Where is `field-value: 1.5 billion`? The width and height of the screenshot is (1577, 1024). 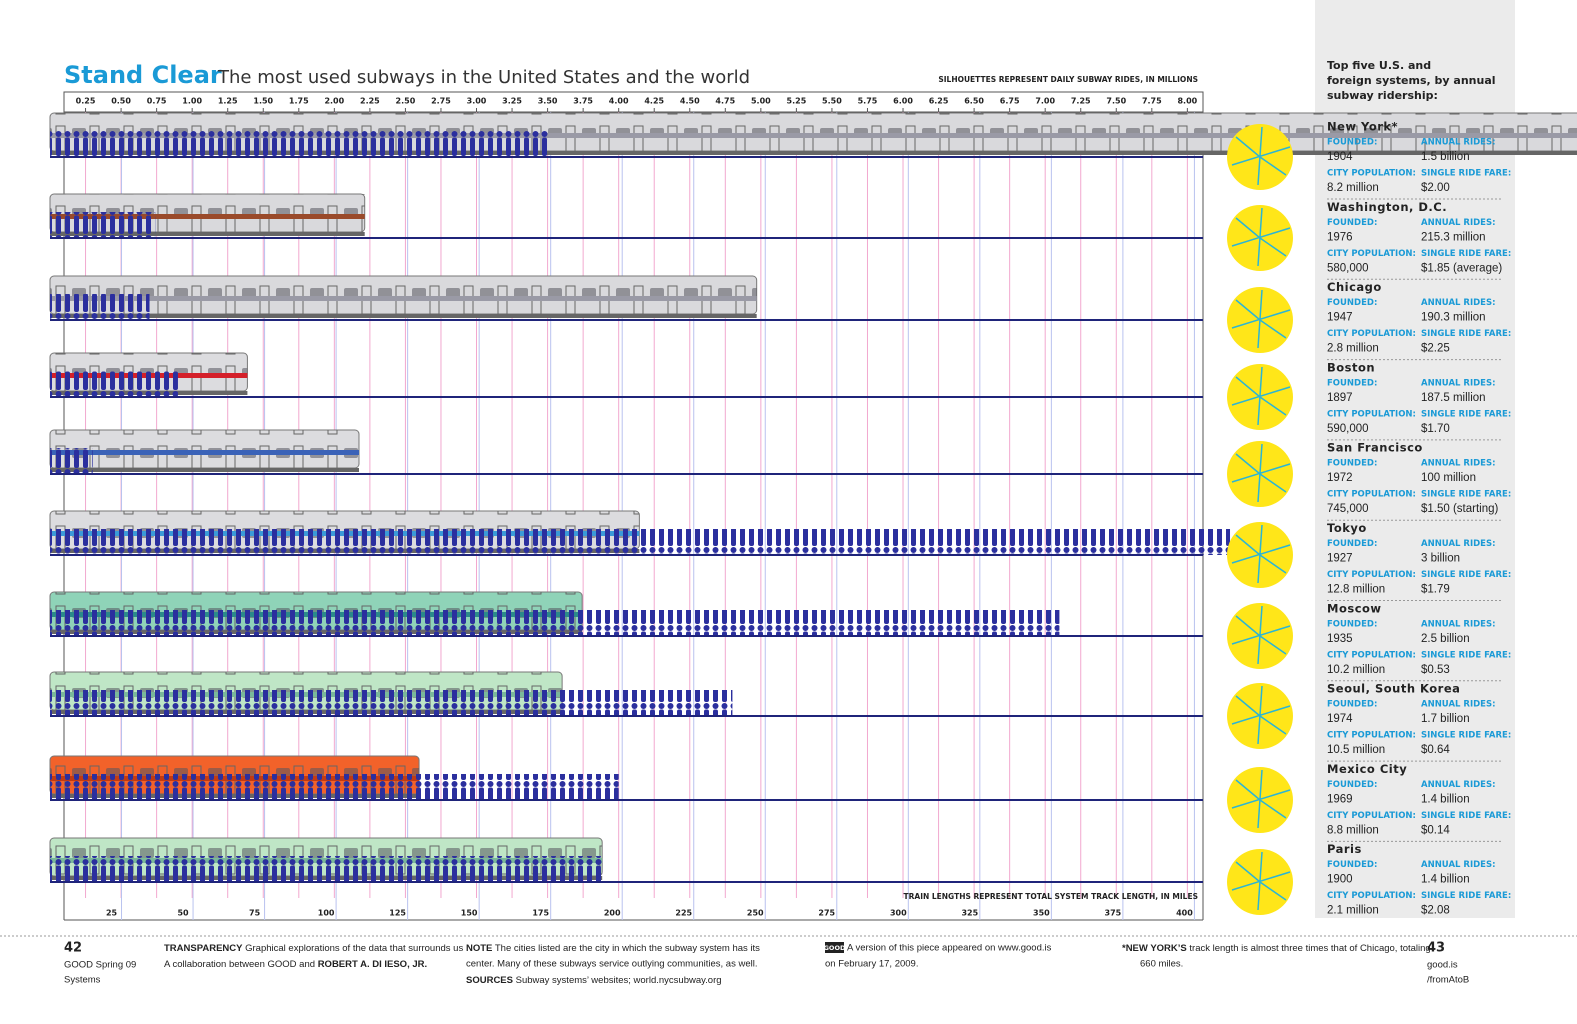
field-value: 1.5 billion is located at coordinates (1445, 157).